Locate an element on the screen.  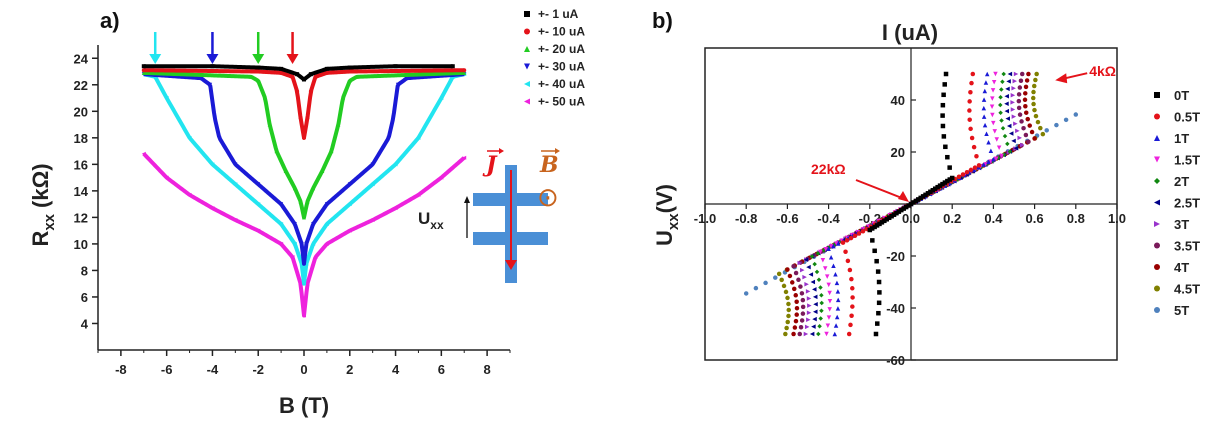
series-line is located at coordinates (304, 169).